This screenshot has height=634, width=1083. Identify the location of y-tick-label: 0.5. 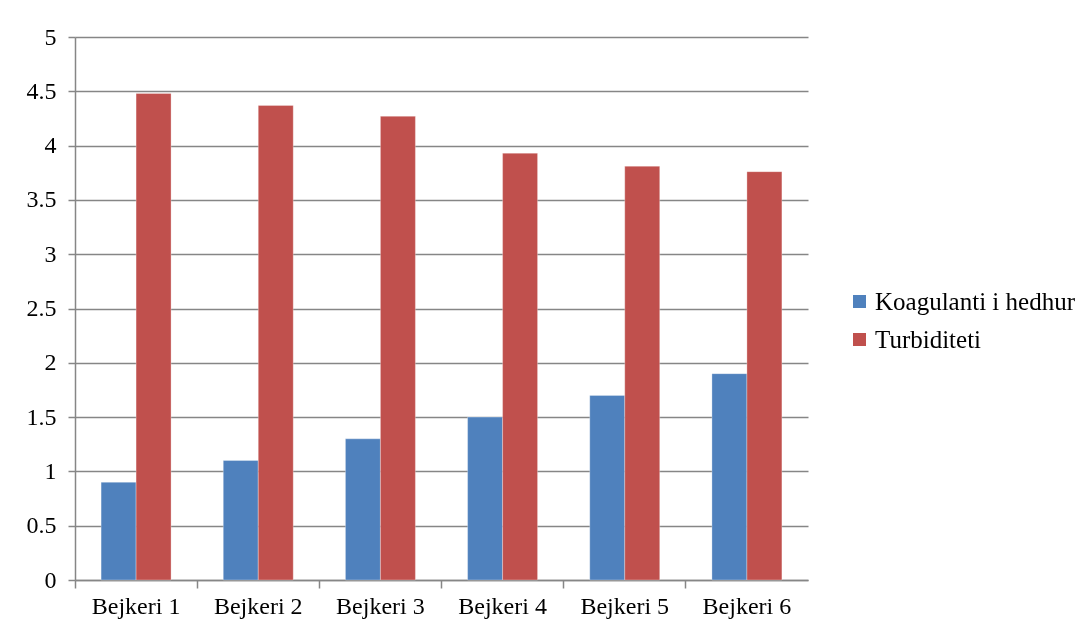
(41, 525).